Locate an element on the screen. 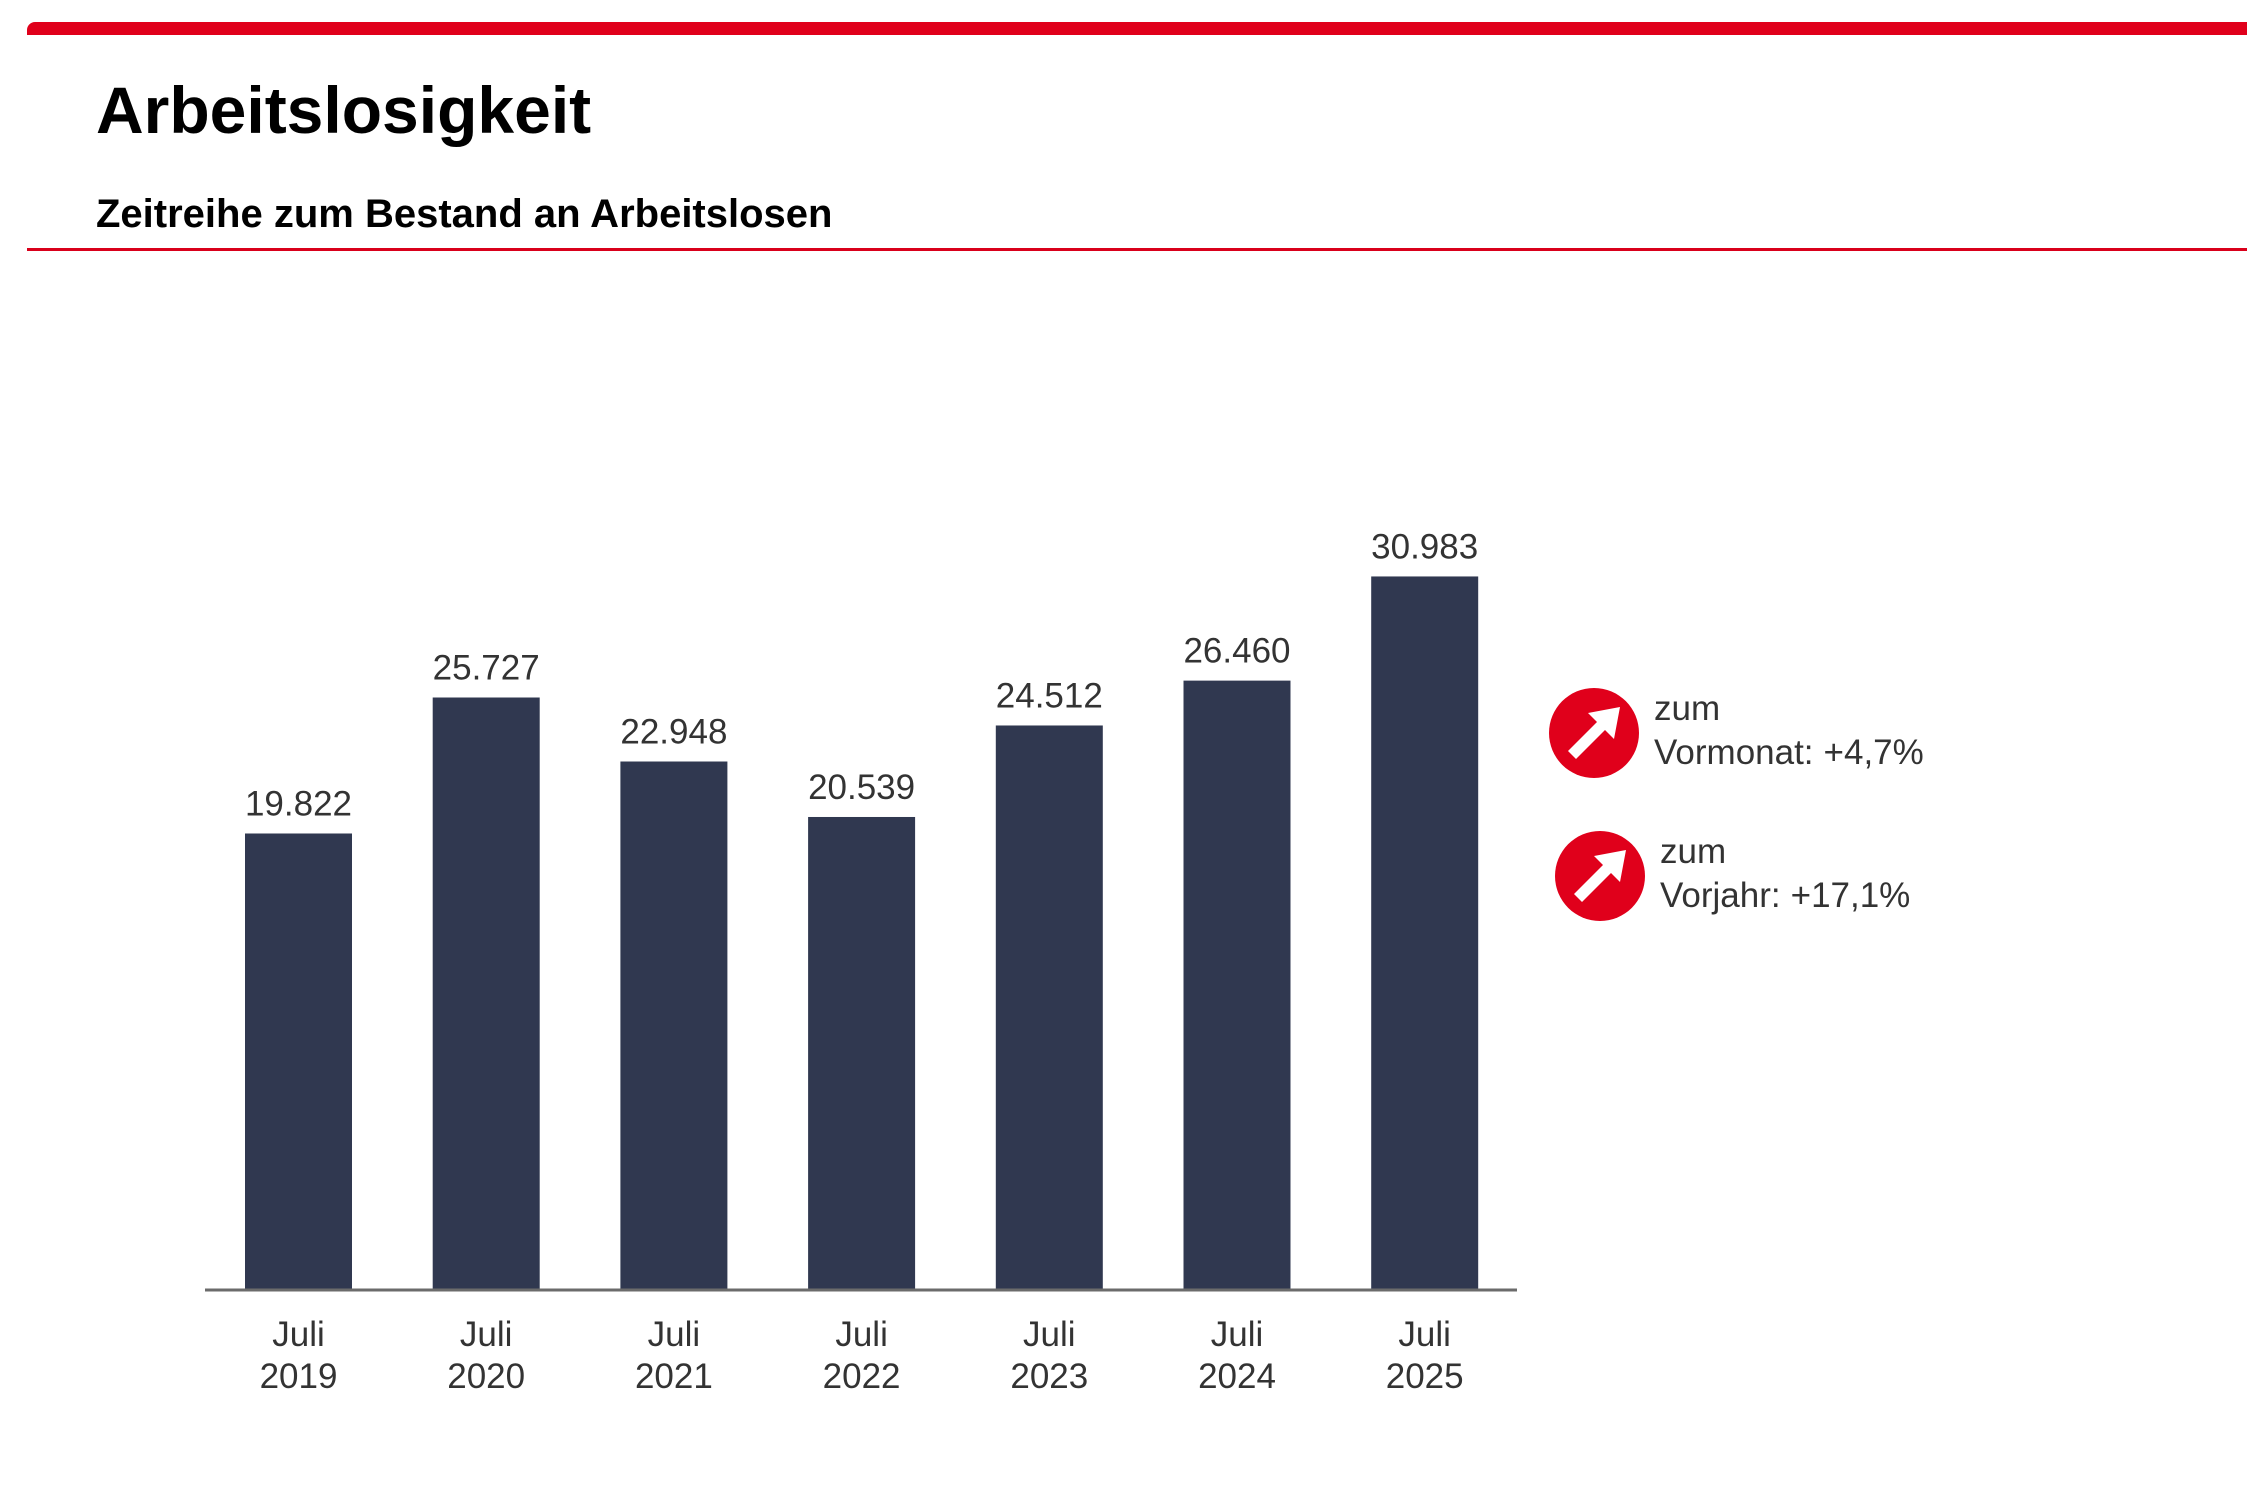  indicator-value: +17,1% is located at coordinates (1850, 895).